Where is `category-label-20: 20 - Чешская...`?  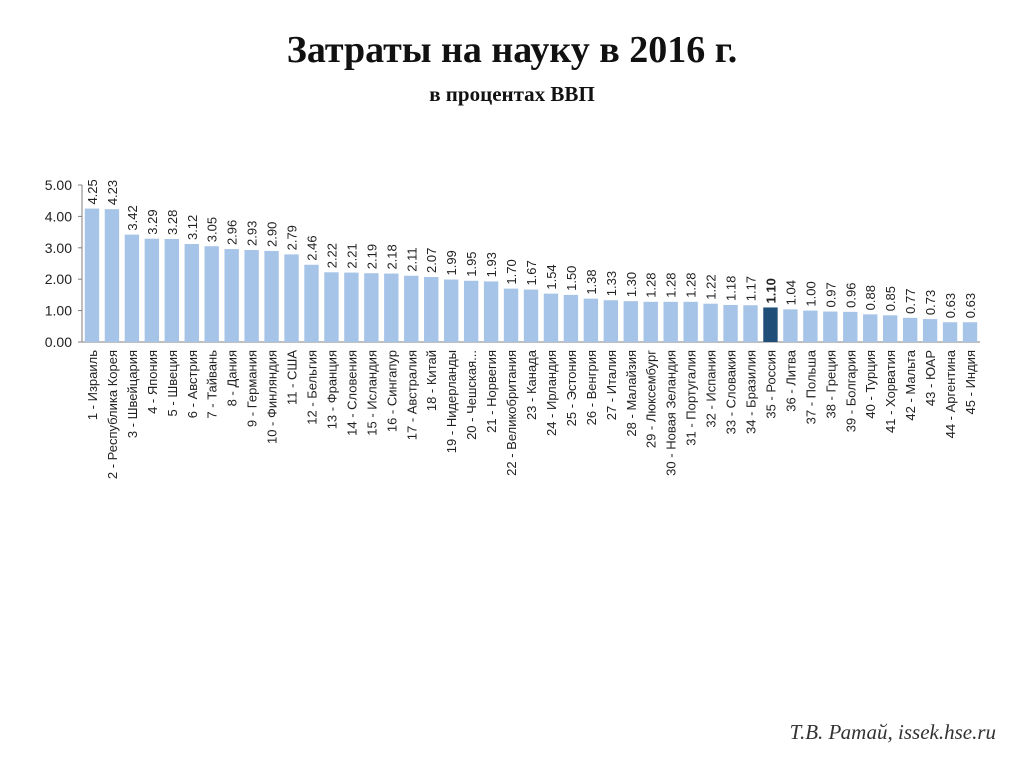
category-label-20: 20 - Чешская... is located at coordinates (471, 395).